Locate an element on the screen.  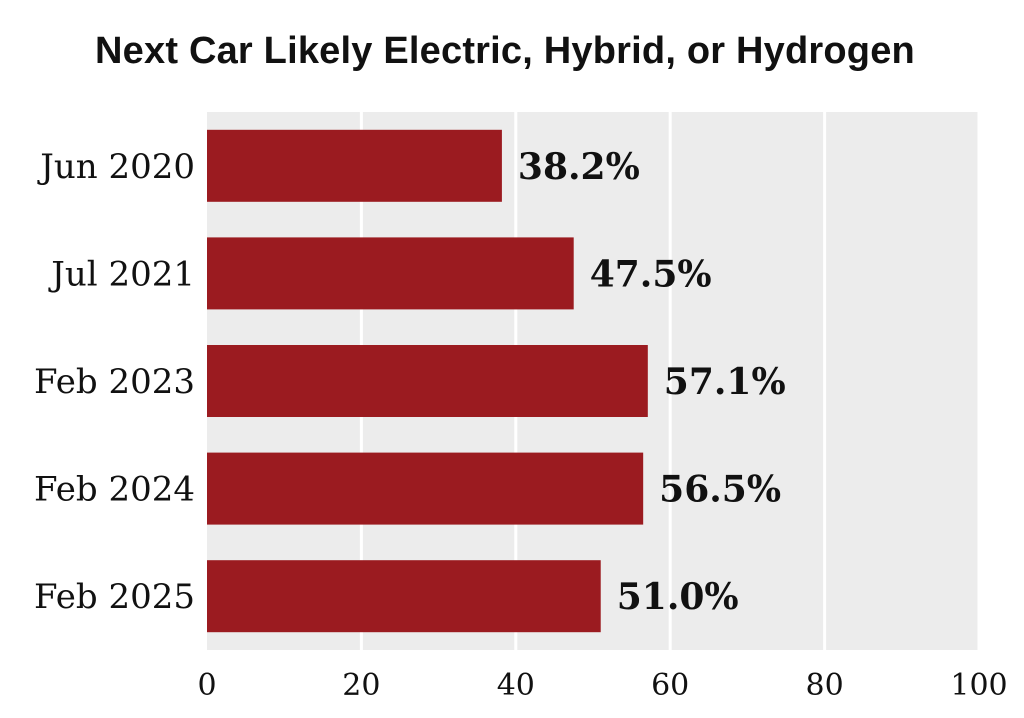
category-label-2: Feb 2023 is located at coordinates (114, 382).